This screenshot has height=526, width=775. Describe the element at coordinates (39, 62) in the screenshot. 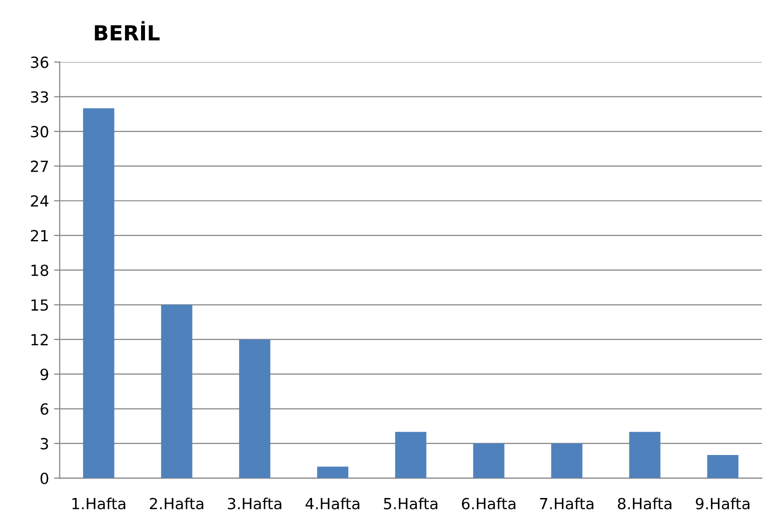

I see `y-tick-label: 36` at that location.